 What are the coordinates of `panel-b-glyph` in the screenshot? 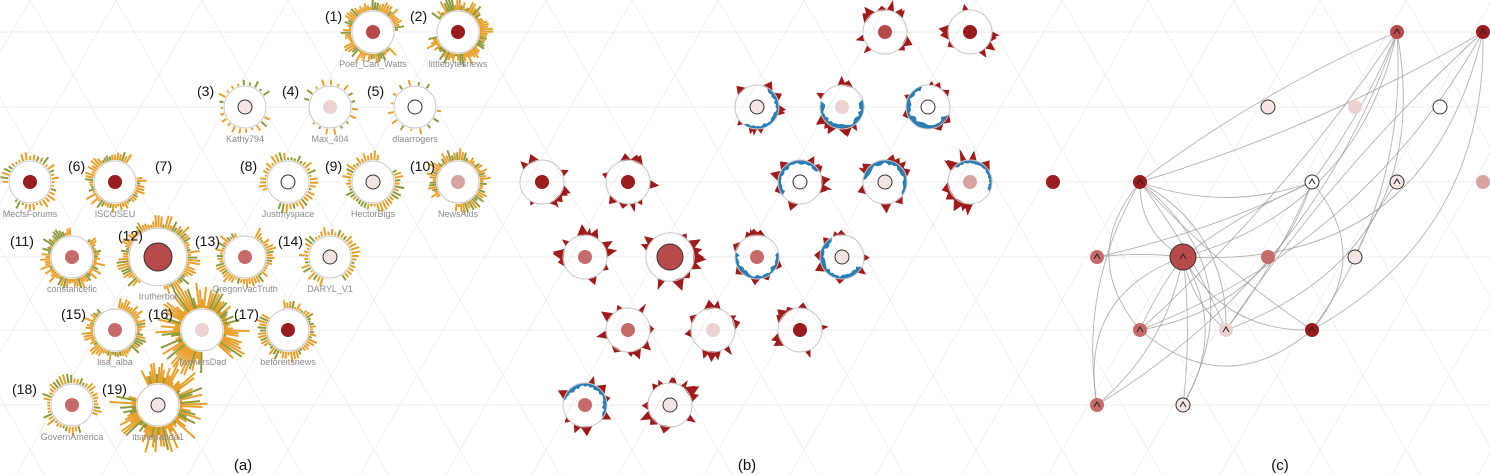 It's located at (631, 183).